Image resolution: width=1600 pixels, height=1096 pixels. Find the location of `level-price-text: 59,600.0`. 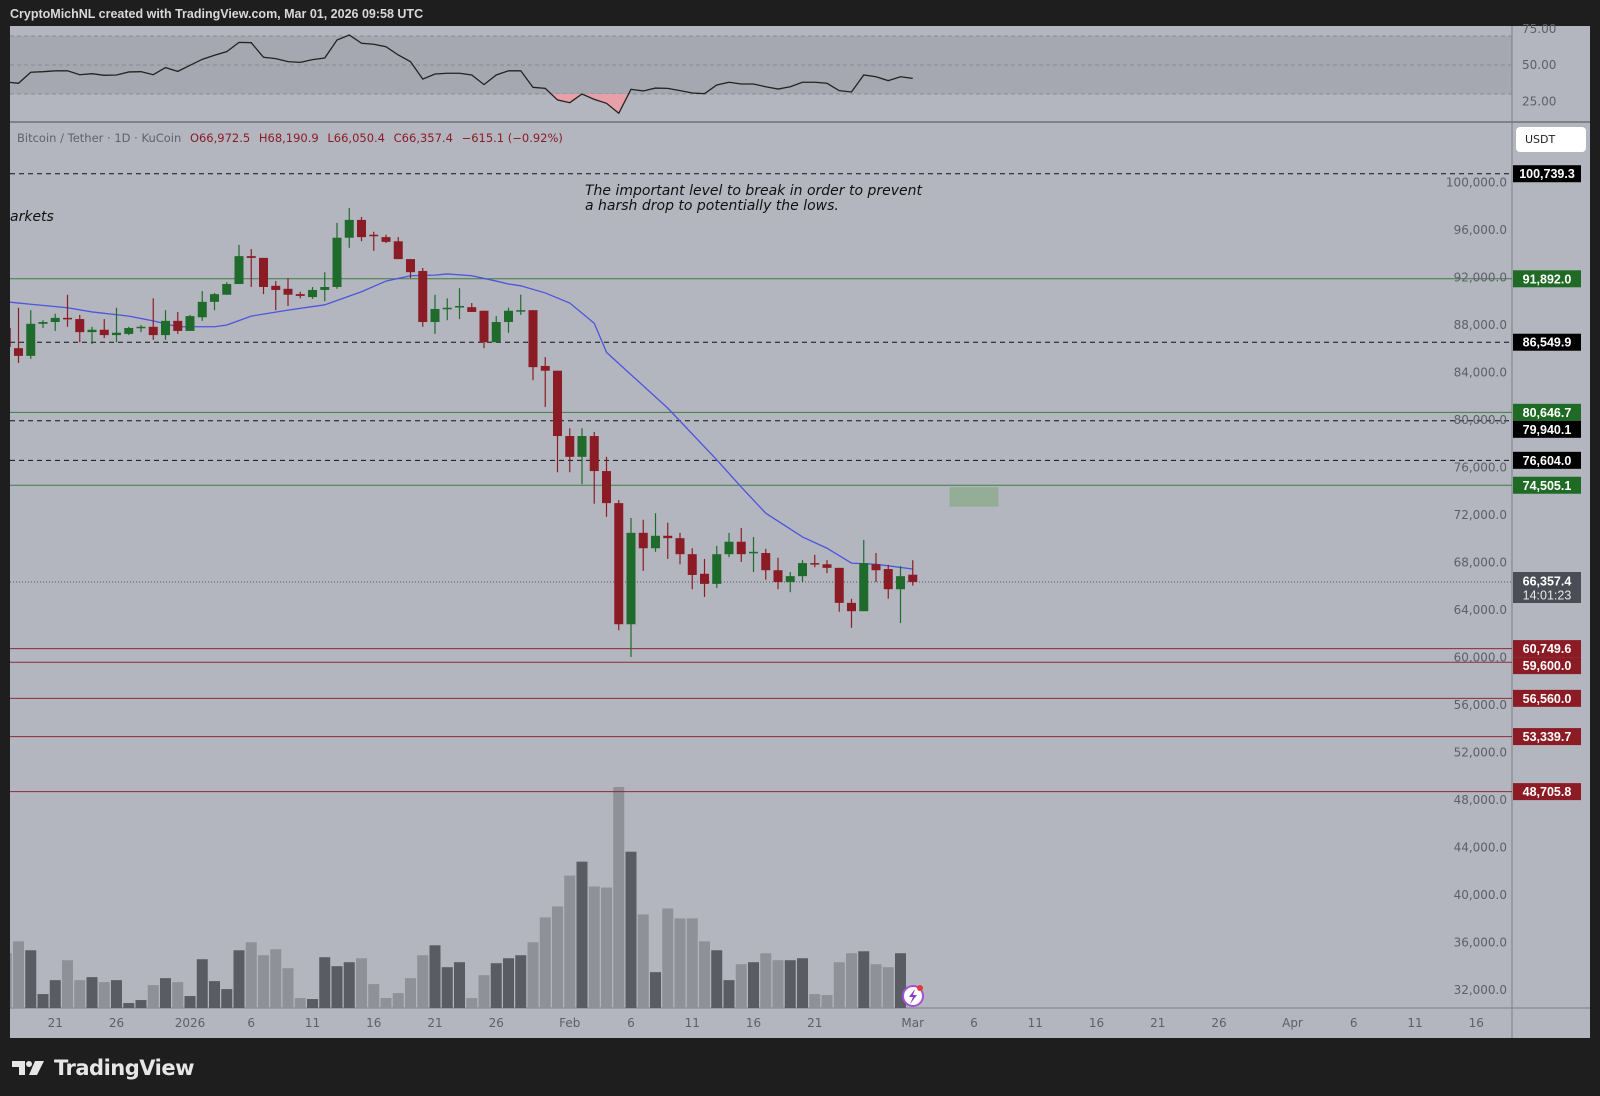

level-price-text: 59,600.0 is located at coordinates (1547, 666).